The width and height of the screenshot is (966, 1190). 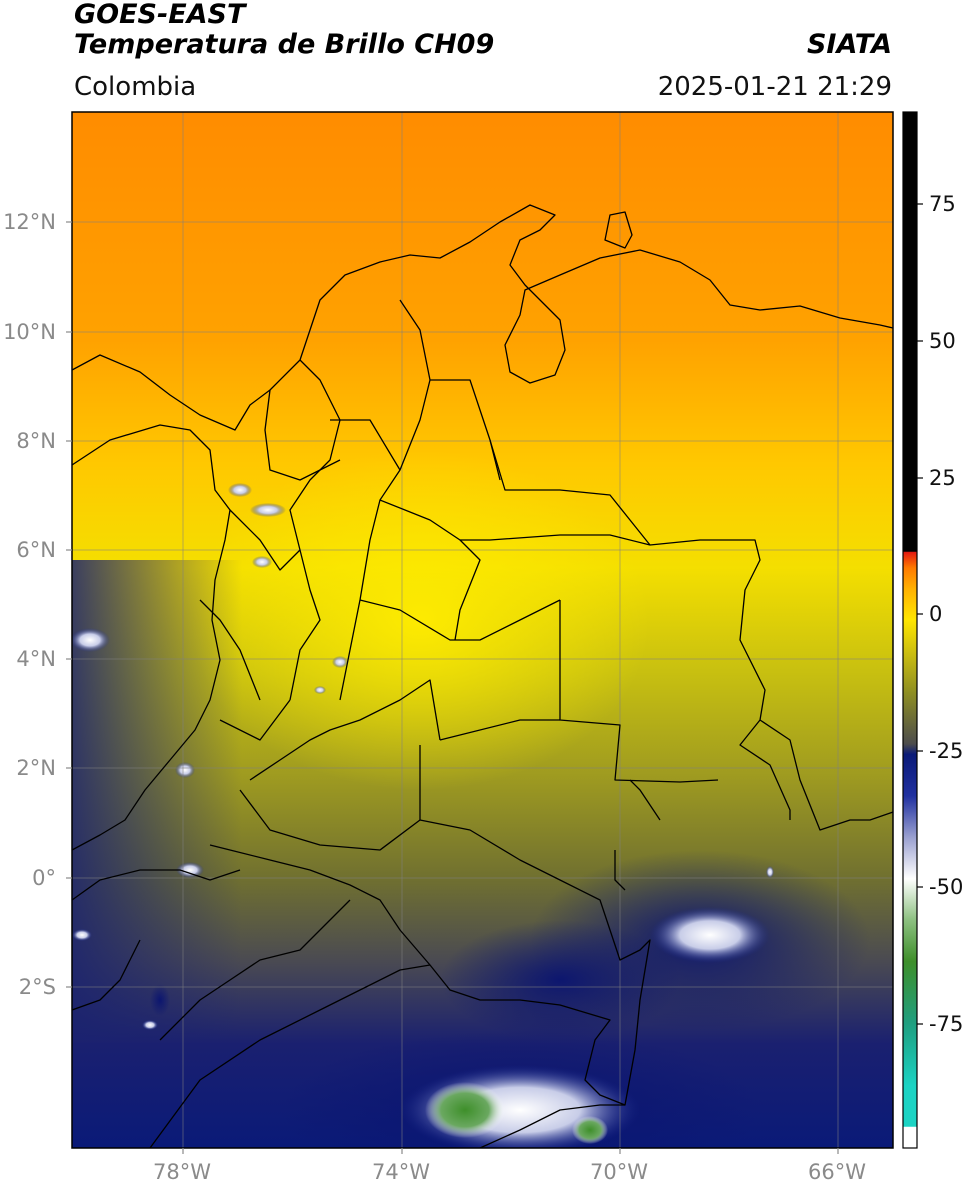 What do you see at coordinates (774, 87) in the screenshot?
I see `datetime-label: 2025-01-21 21:29` at bounding box center [774, 87].